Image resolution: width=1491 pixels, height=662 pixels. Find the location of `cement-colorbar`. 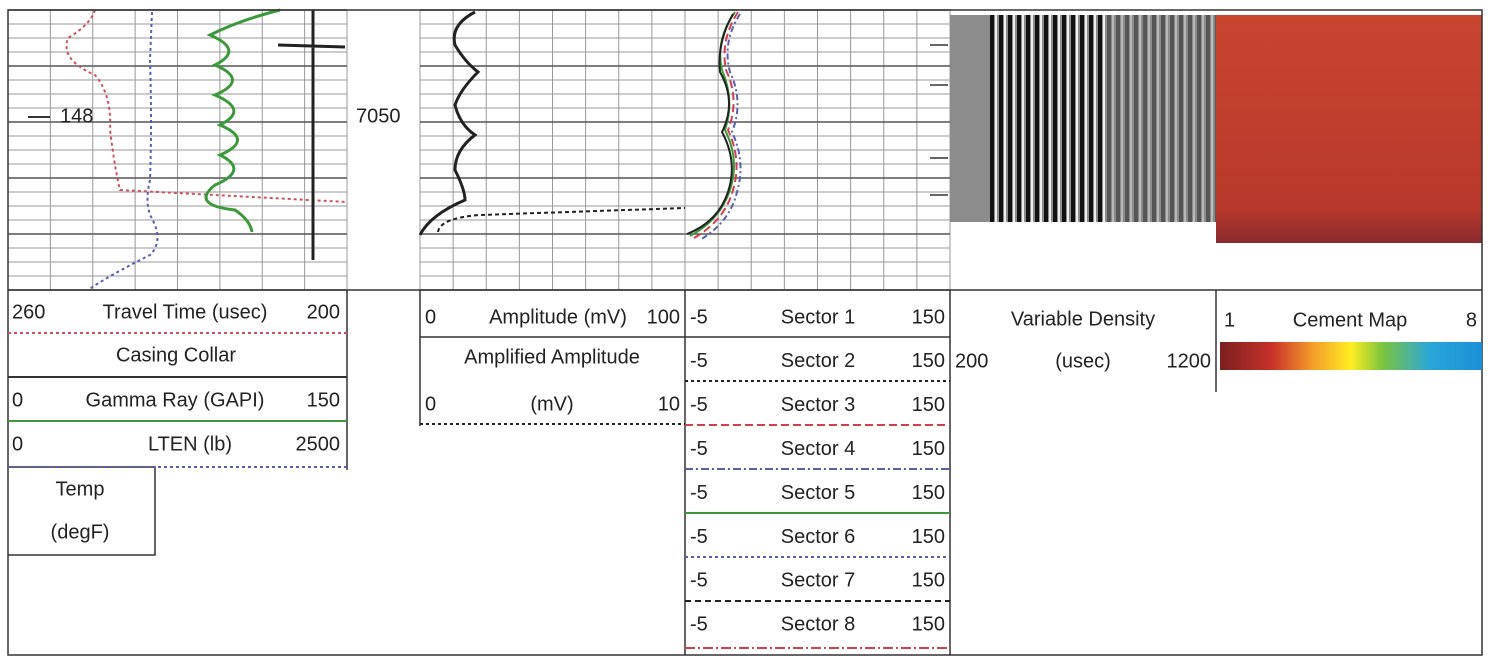

cement-colorbar is located at coordinates (1351, 356).